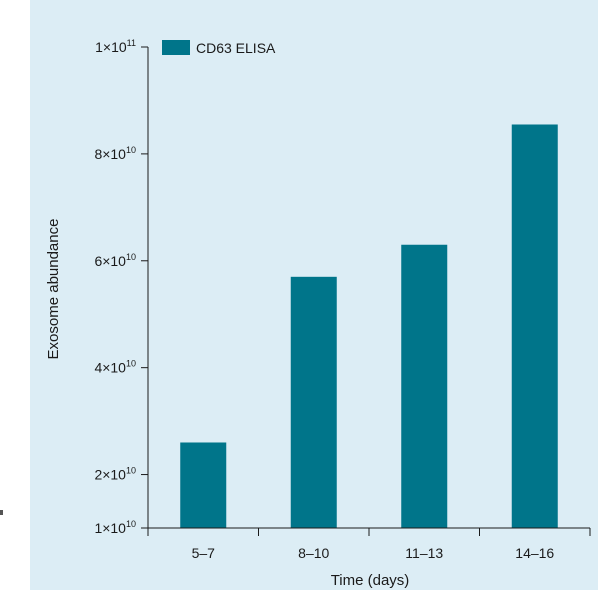 The width and height of the screenshot is (598, 590). What do you see at coordinates (131, 257) in the screenshot?
I see `y-tick-exponent-4: 10` at bounding box center [131, 257].